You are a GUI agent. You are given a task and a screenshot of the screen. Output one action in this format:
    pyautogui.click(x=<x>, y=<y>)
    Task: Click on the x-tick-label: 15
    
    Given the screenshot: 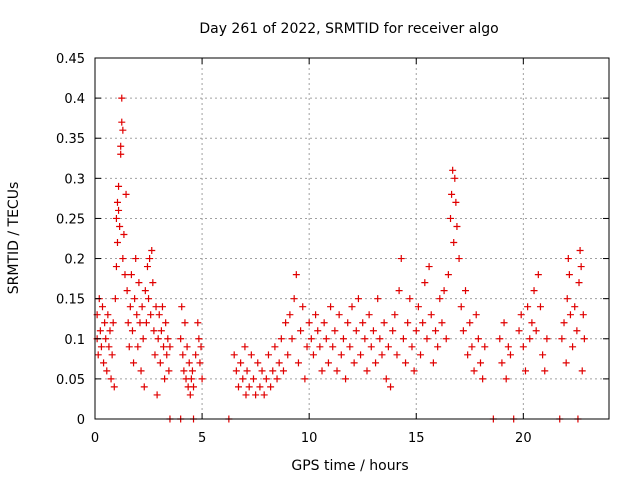 What is the action you would take?
    pyautogui.click(x=416, y=438)
    